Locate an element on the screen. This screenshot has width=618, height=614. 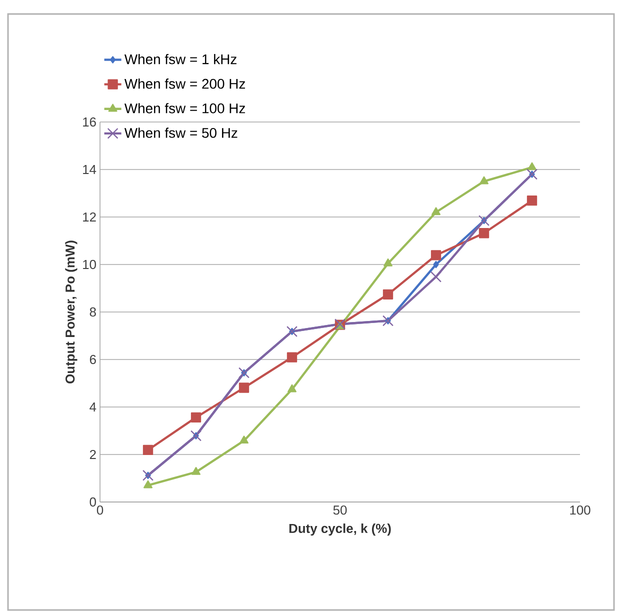
y-tick-label: 10 is located at coordinates (89, 265).